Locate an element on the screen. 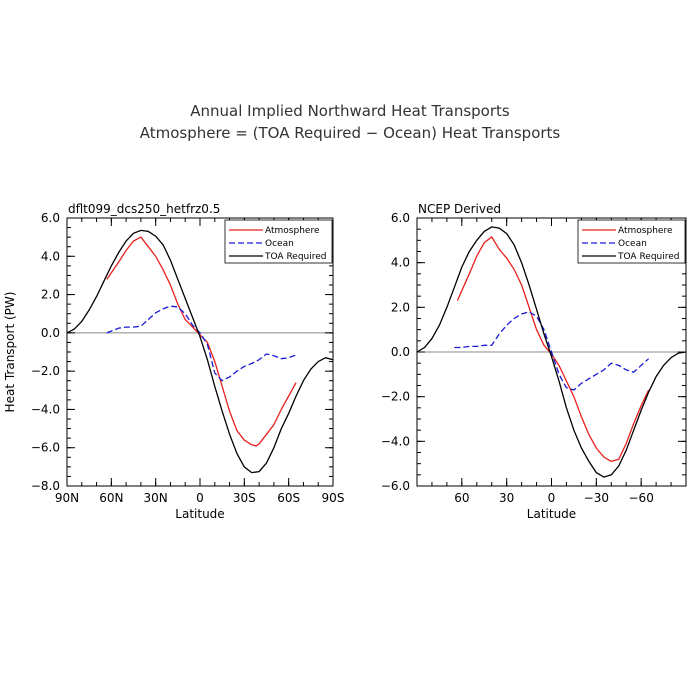  x-tick-label: −30 is located at coordinates (596, 498).